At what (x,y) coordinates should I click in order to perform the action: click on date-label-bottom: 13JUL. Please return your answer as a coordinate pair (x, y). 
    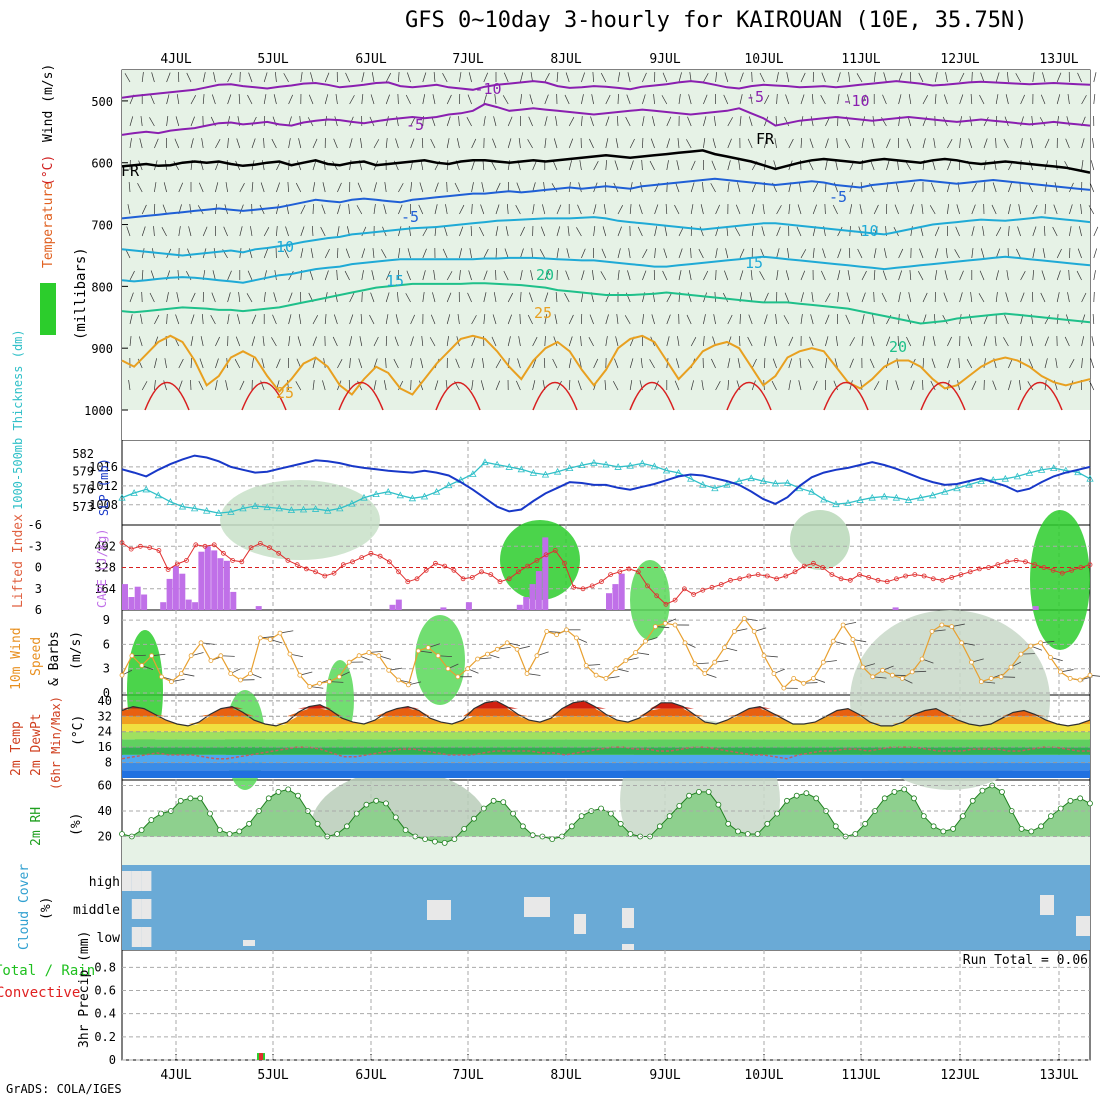
    Looking at the image, I should click on (1058, 1075).